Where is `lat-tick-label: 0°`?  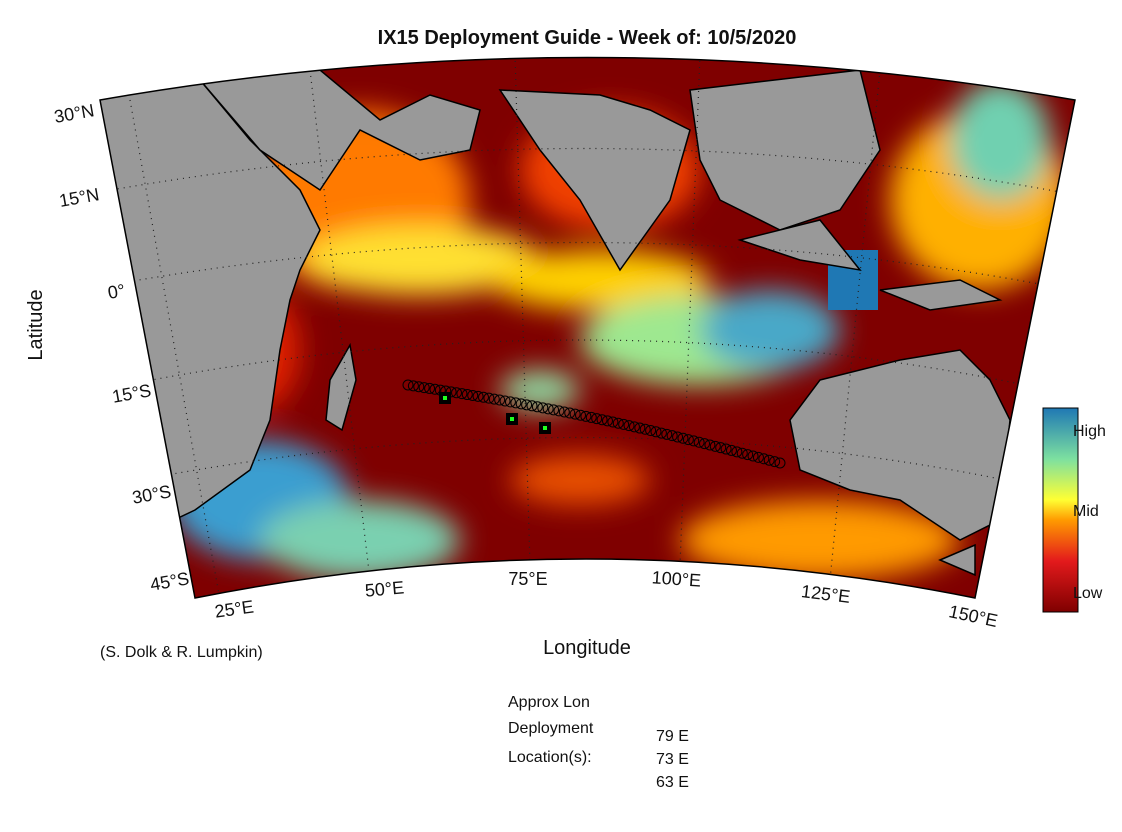
lat-tick-label: 0° is located at coordinates (116, 291).